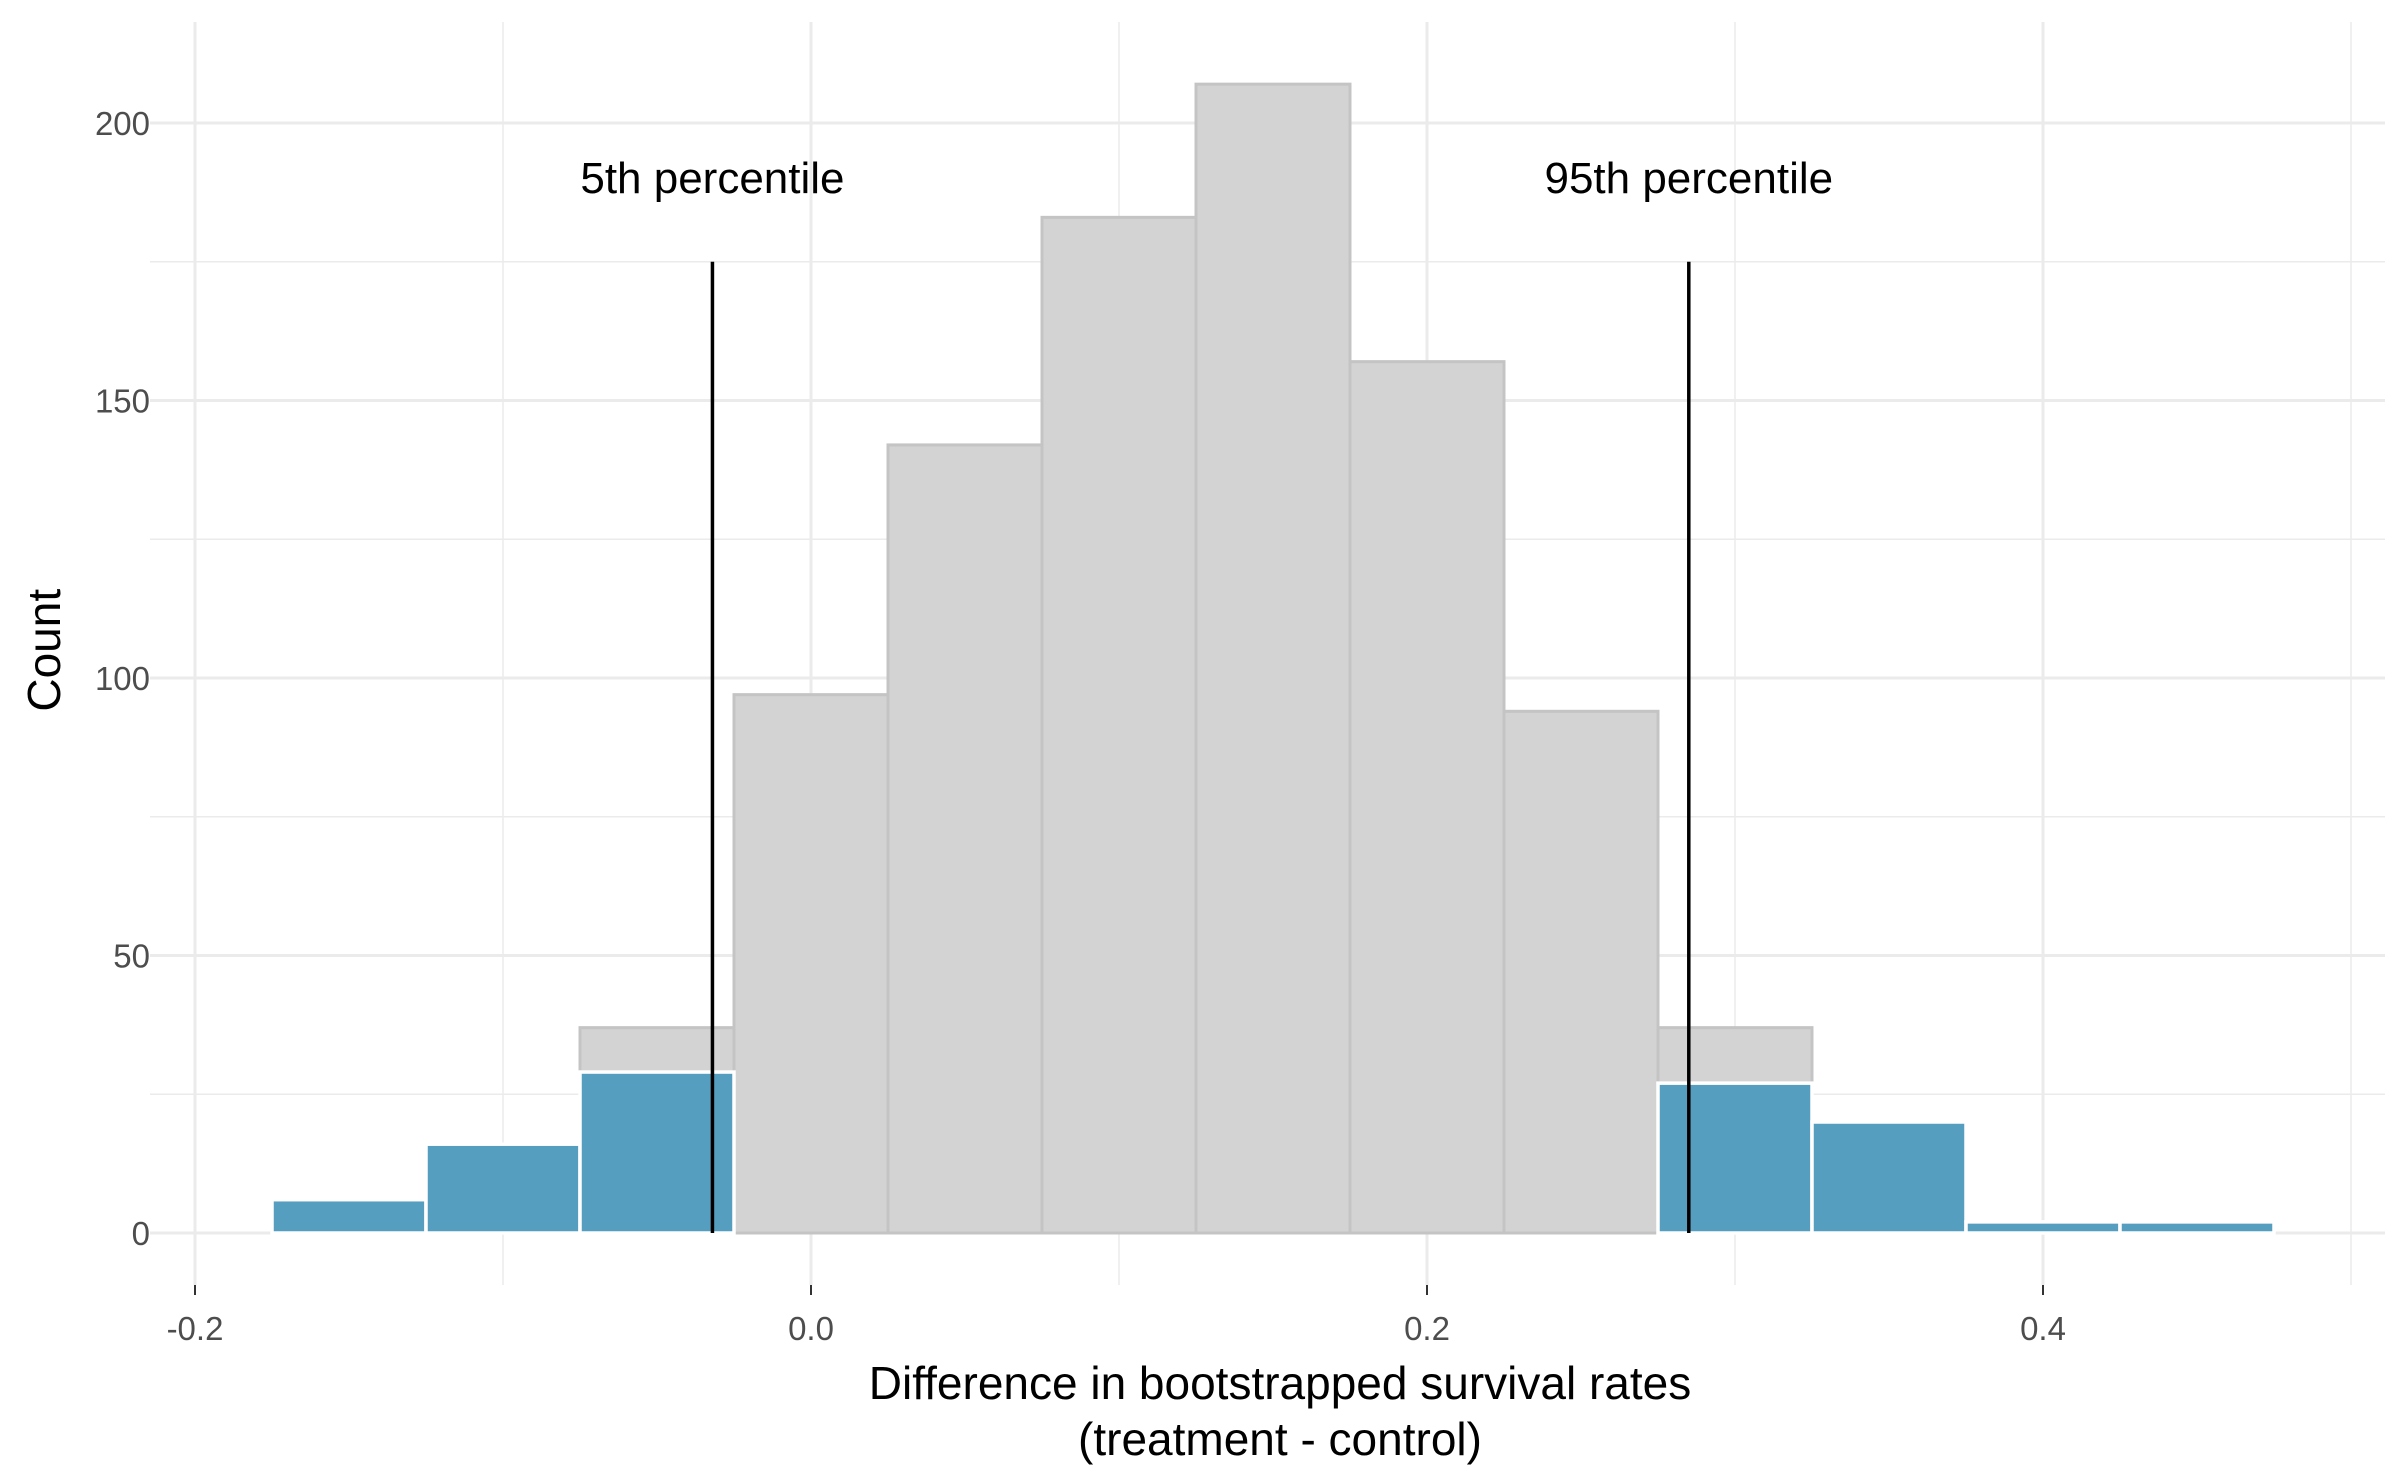  What do you see at coordinates (131, 956) in the screenshot?
I see `y-tick-label: 50` at bounding box center [131, 956].